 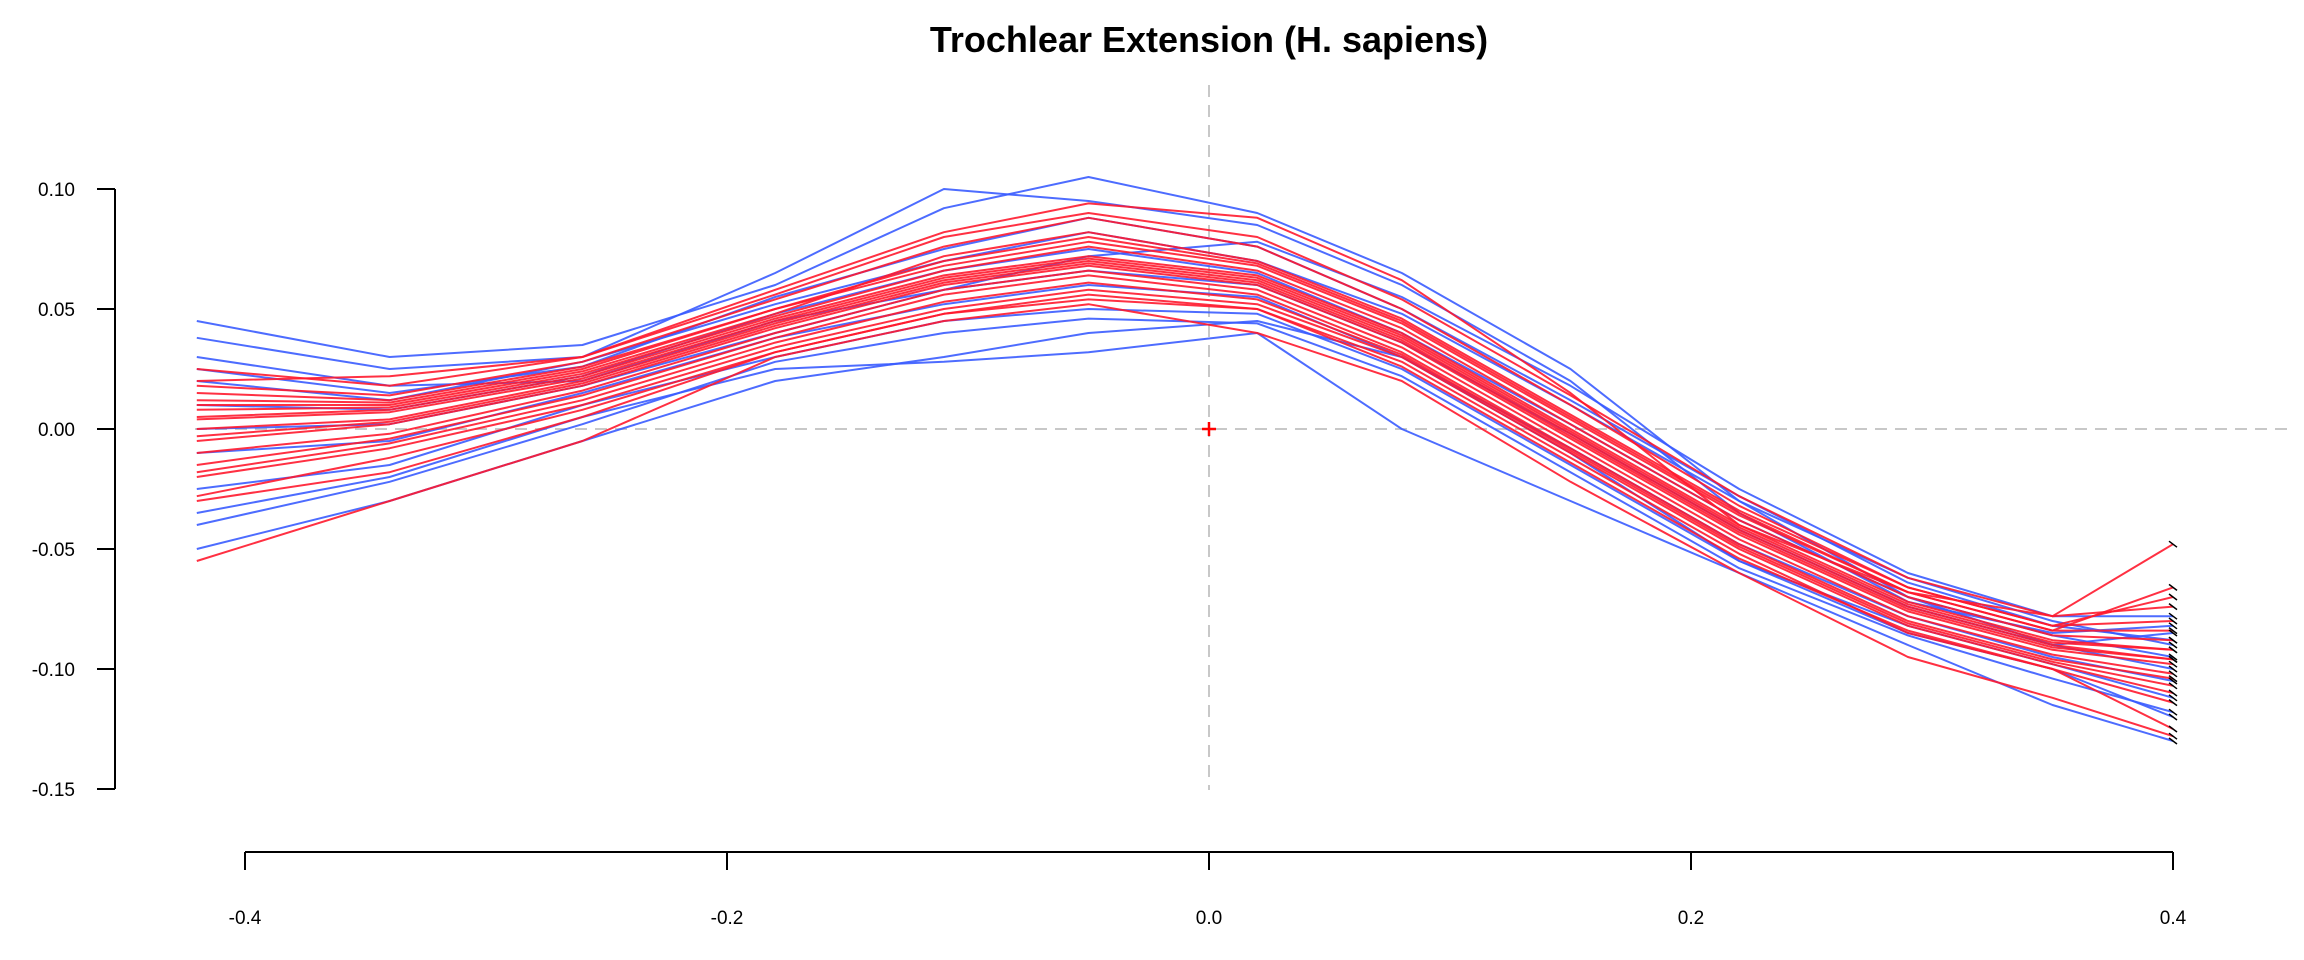 What do you see at coordinates (1209, 918) in the screenshot?
I see `x-tick-label: 0.0` at bounding box center [1209, 918].